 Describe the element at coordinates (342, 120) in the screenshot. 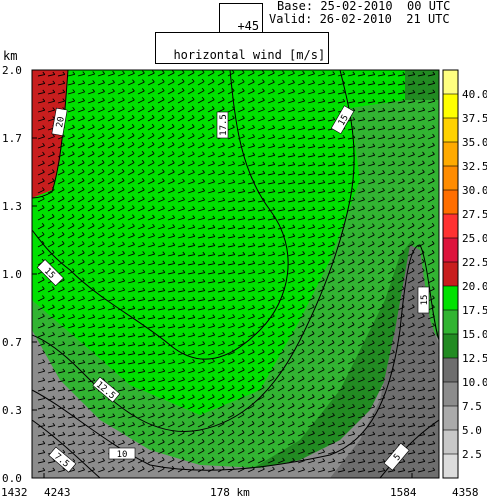

I see `contour-label-box` at that location.